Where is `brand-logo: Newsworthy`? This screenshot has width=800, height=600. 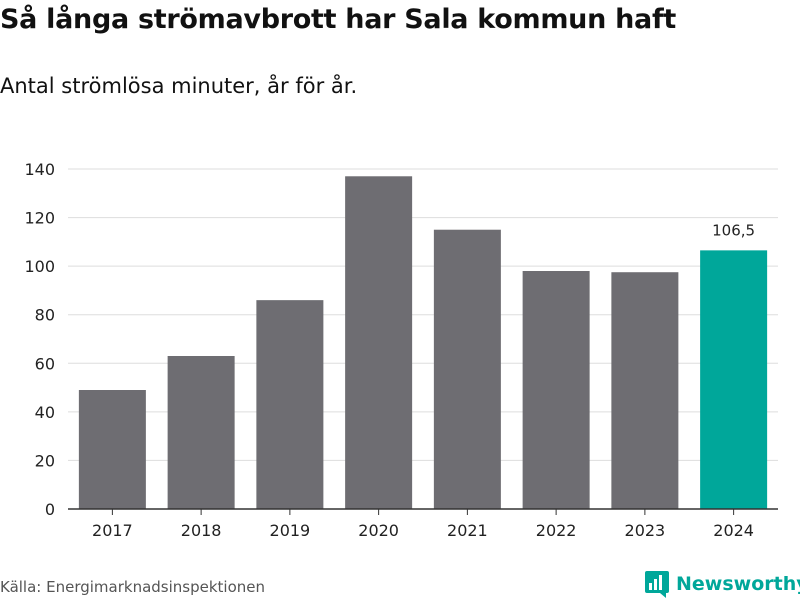 brand-logo: Newsworthy is located at coordinates (722, 584).